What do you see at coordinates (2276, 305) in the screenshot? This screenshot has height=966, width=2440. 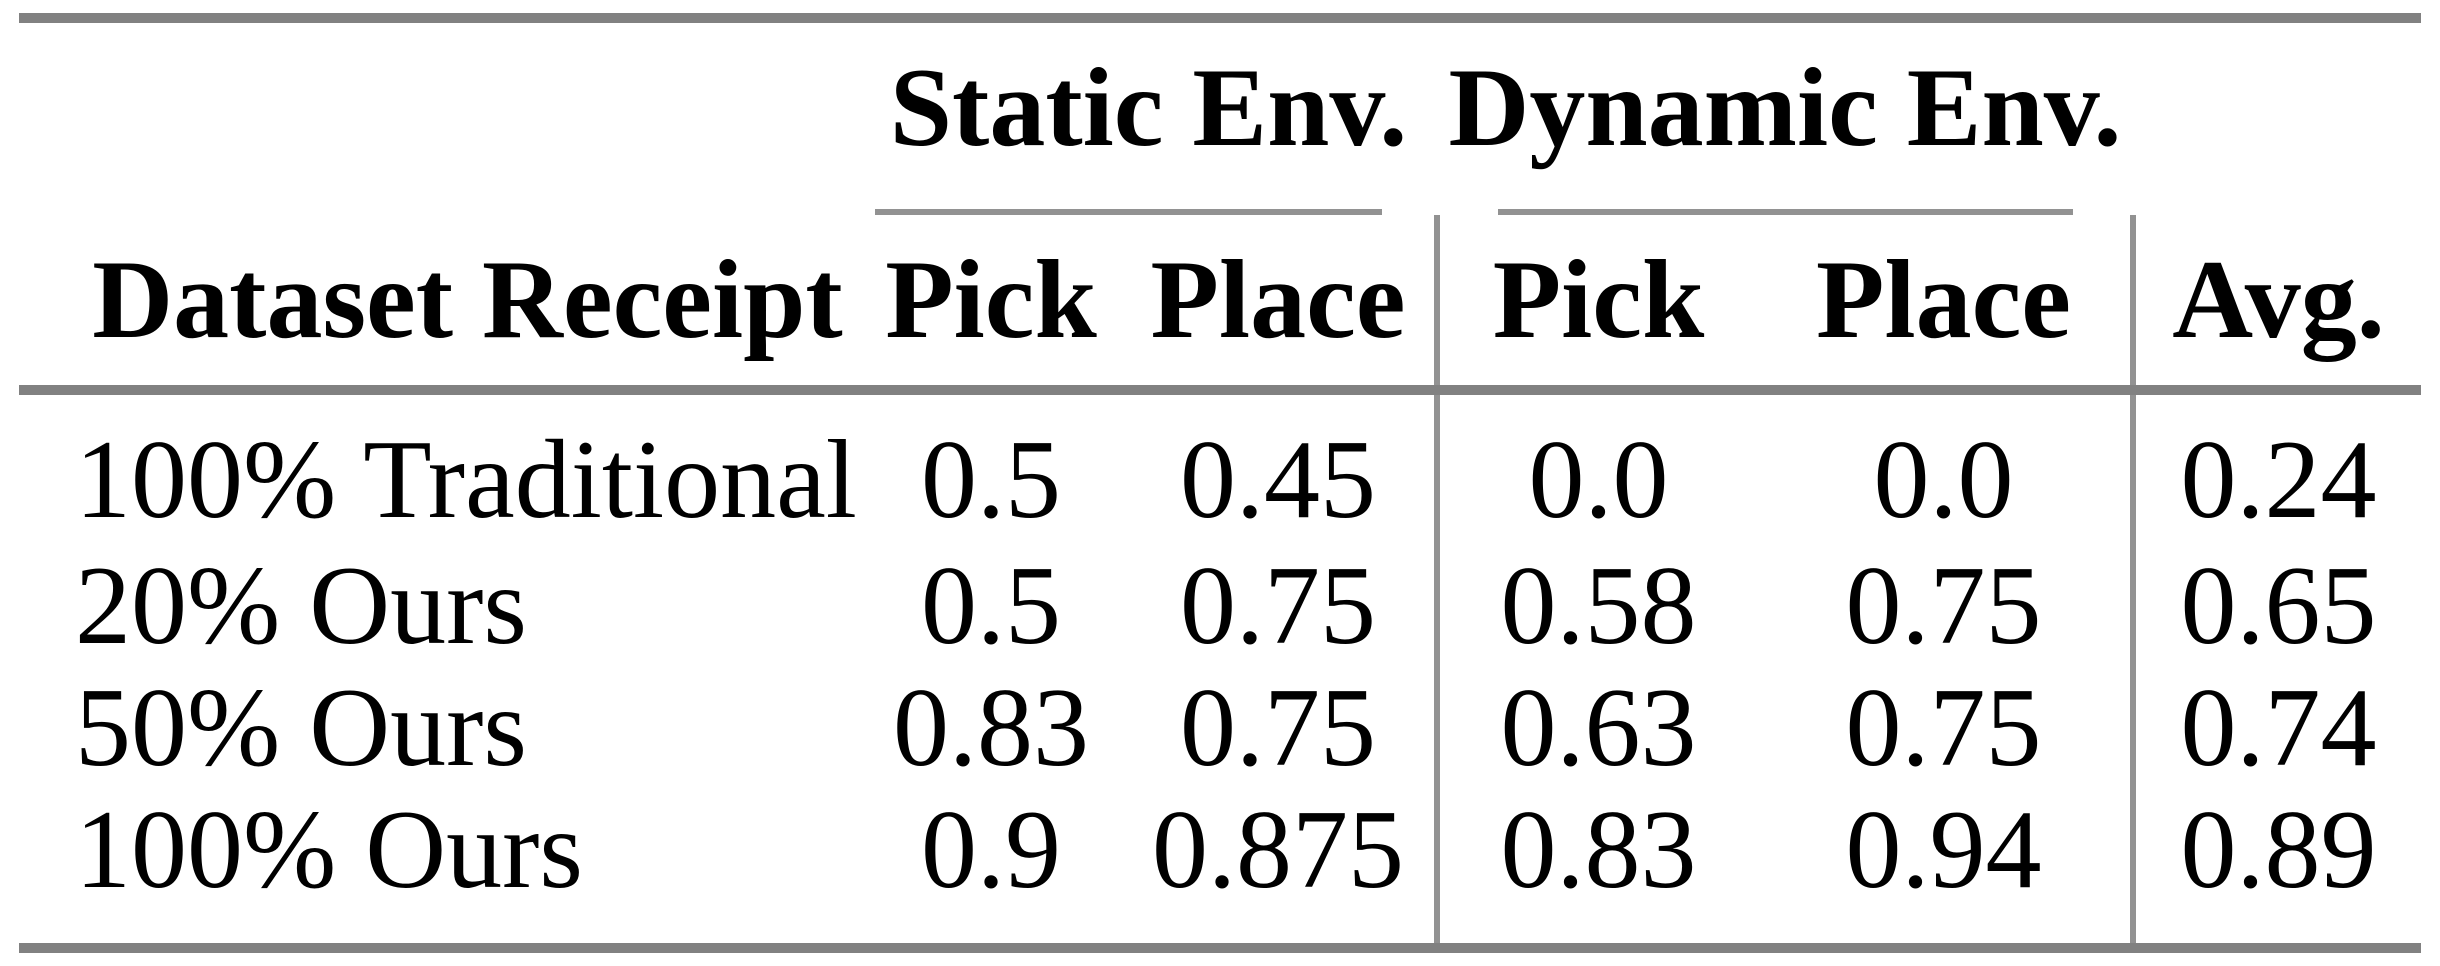 I see `col-header-avg: Avg.` at bounding box center [2276, 305].